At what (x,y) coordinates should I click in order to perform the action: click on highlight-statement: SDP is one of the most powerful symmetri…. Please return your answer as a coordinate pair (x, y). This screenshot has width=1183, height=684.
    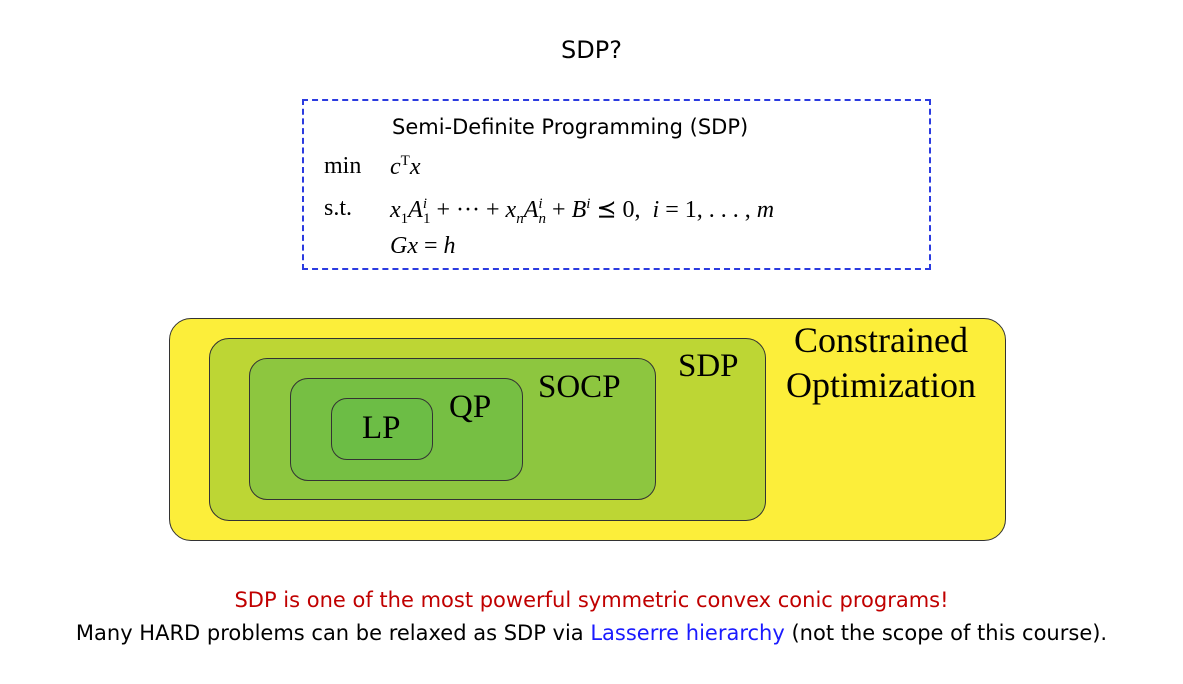
    Looking at the image, I should click on (591, 600).